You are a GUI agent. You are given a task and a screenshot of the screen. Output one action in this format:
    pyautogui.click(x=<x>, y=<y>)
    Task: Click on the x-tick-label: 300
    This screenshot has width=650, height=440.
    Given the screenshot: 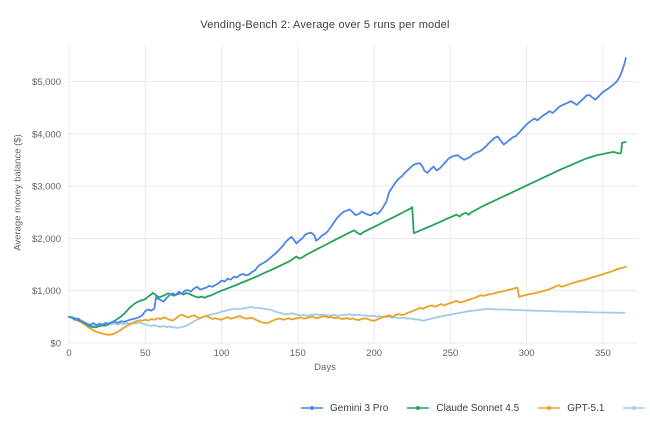 What is the action you would take?
    pyautogui.click(x=527, y=353)
    